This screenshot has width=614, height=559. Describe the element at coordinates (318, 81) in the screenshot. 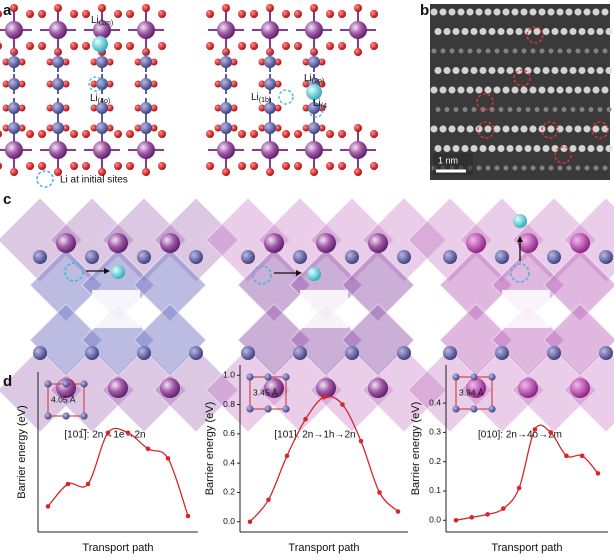

I see `label-sub: (2n)` at that location.